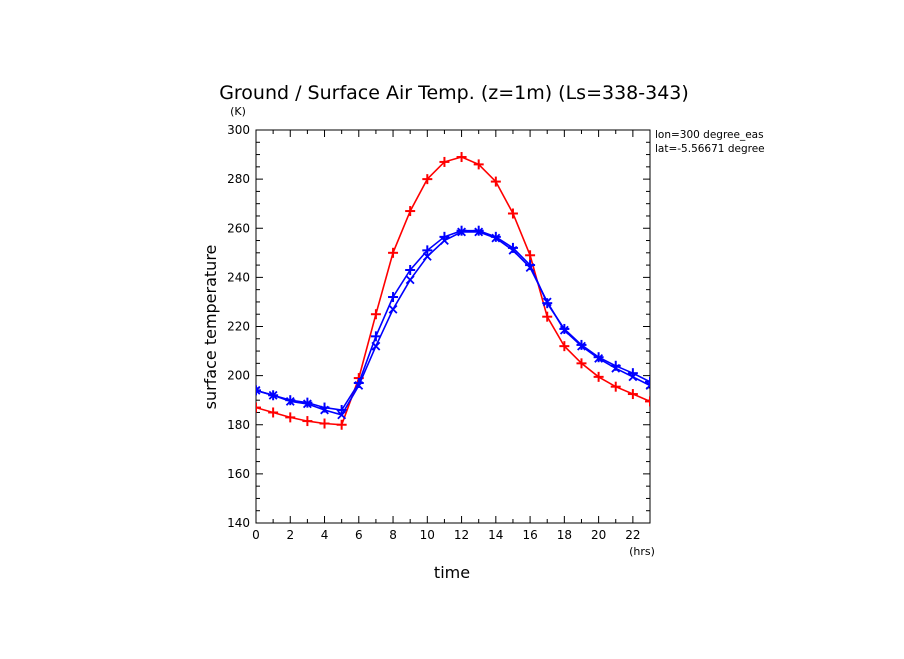  Describe the element at coordinates (564, 535) in the screenshot. I see `x-tick-label: 18` at that location.